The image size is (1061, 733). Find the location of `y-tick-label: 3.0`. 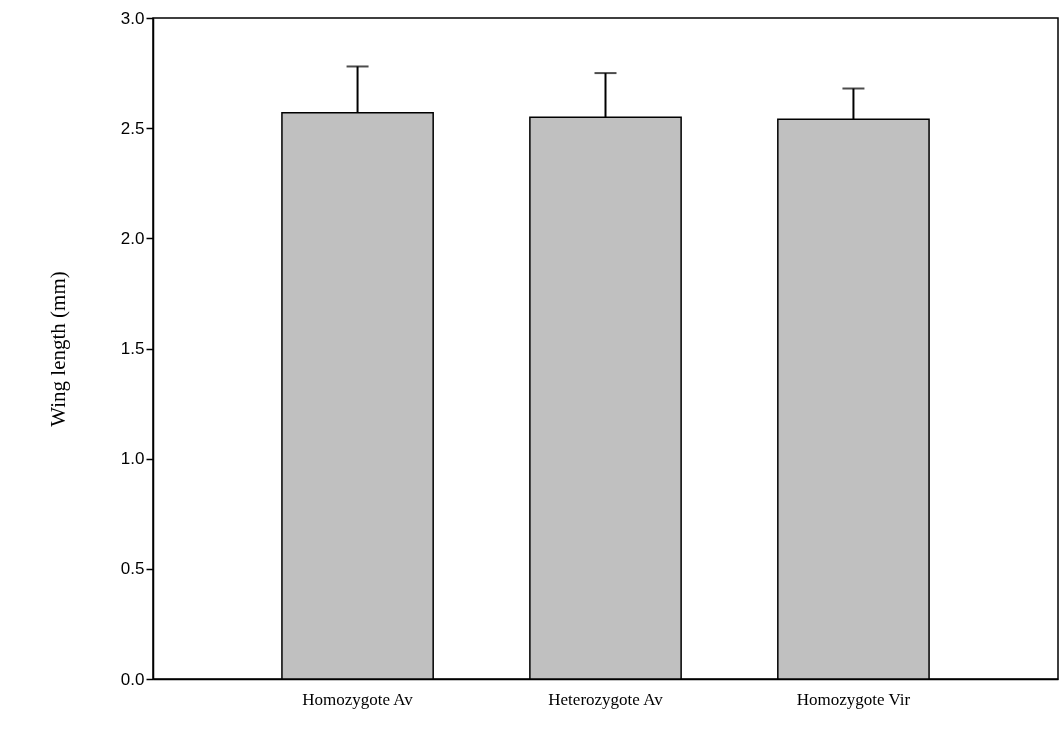

y-tick-label: 3.0 is located at coordinates (132, 18).